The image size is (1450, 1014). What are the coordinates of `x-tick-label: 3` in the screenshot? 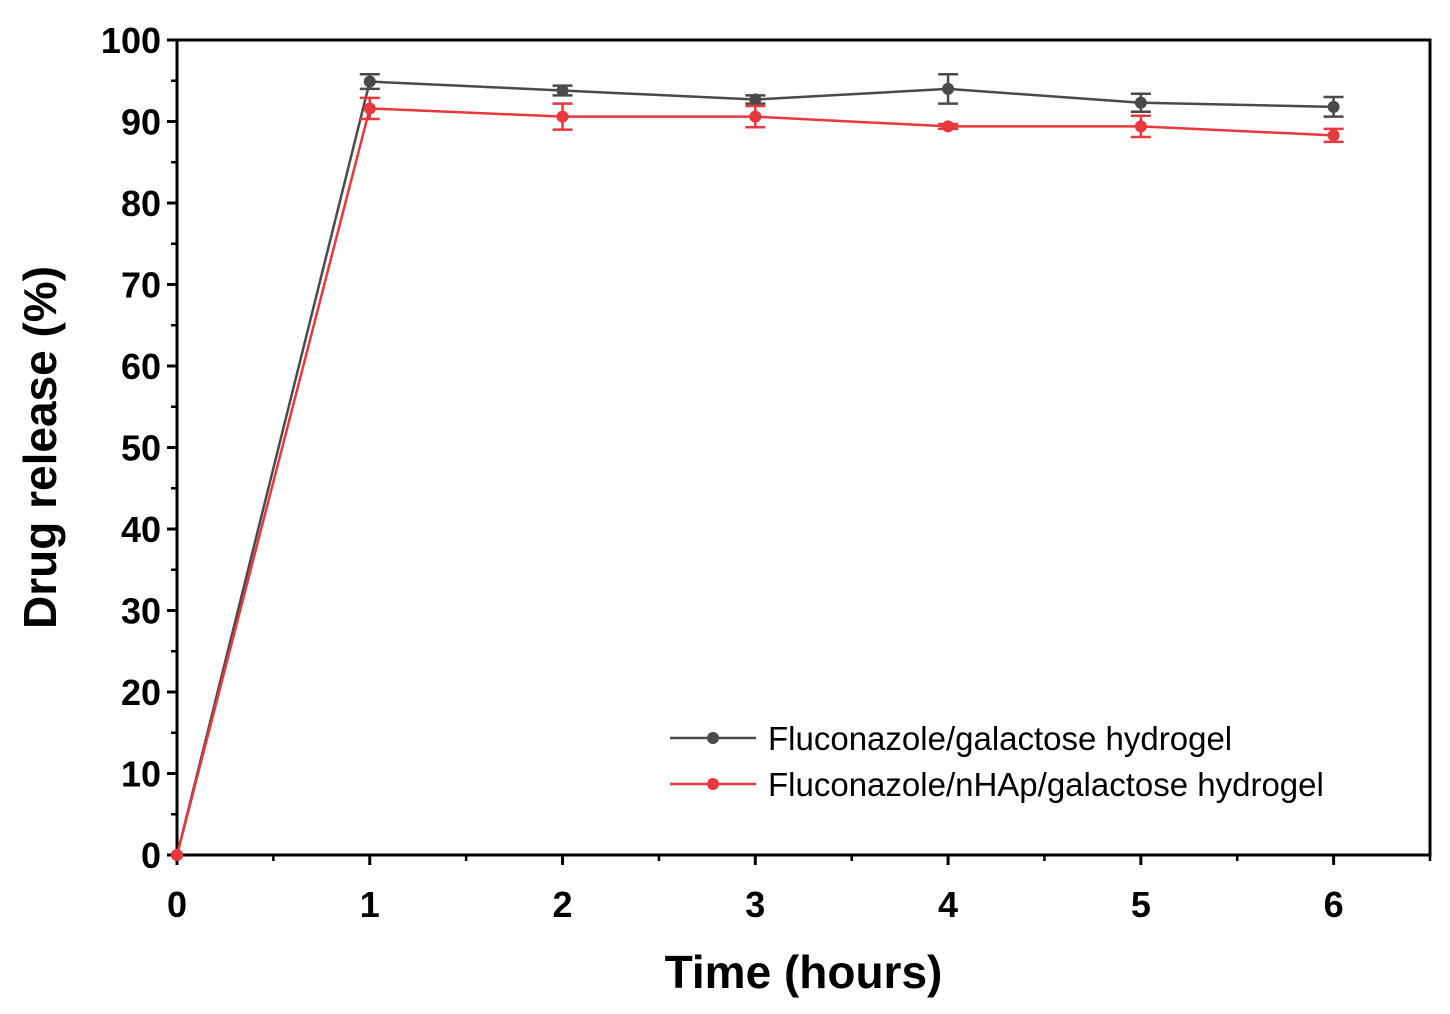 It's located at (755, 904).